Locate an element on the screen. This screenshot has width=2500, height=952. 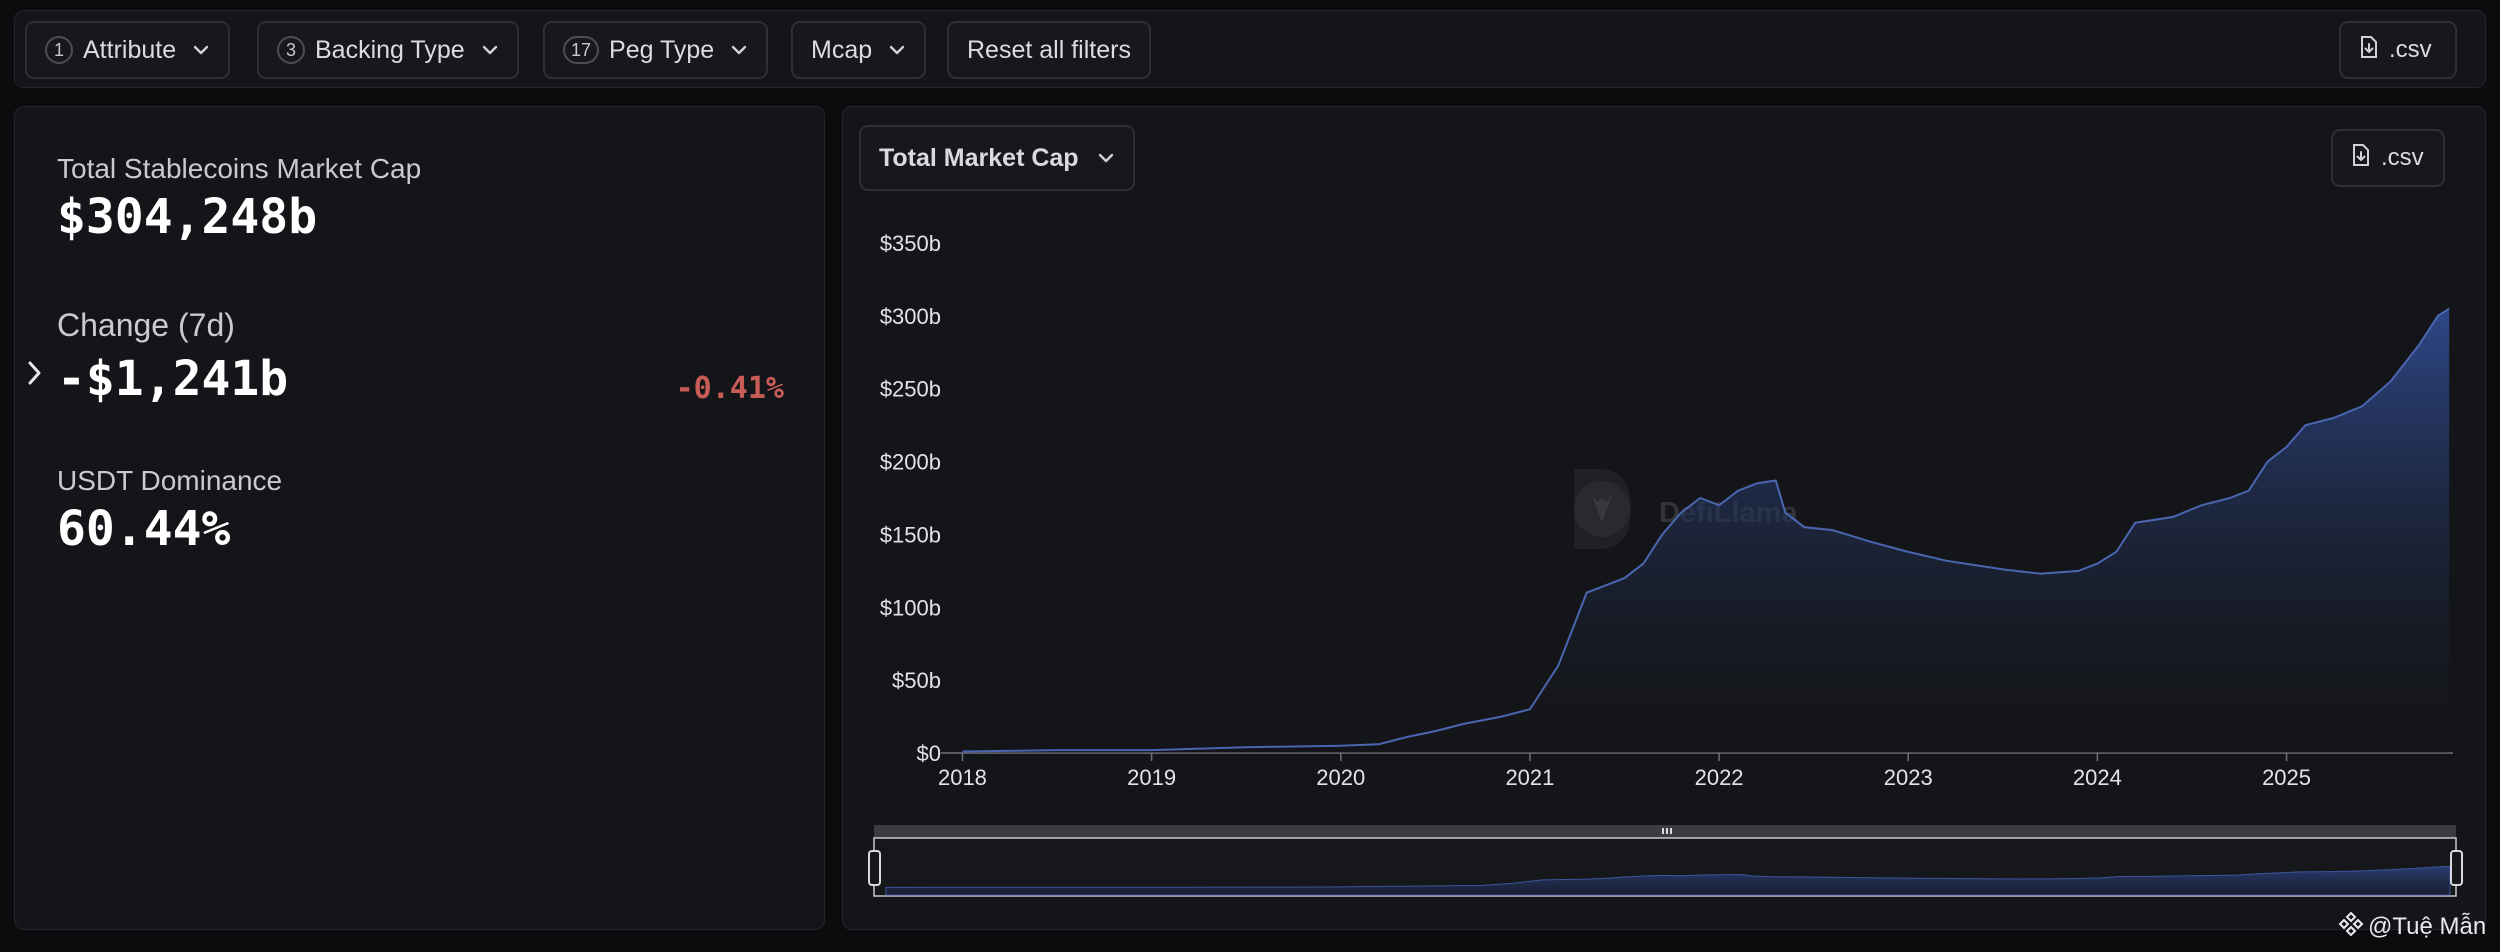
x-tick-label: 2021 is located at coordinates (1529, 777).